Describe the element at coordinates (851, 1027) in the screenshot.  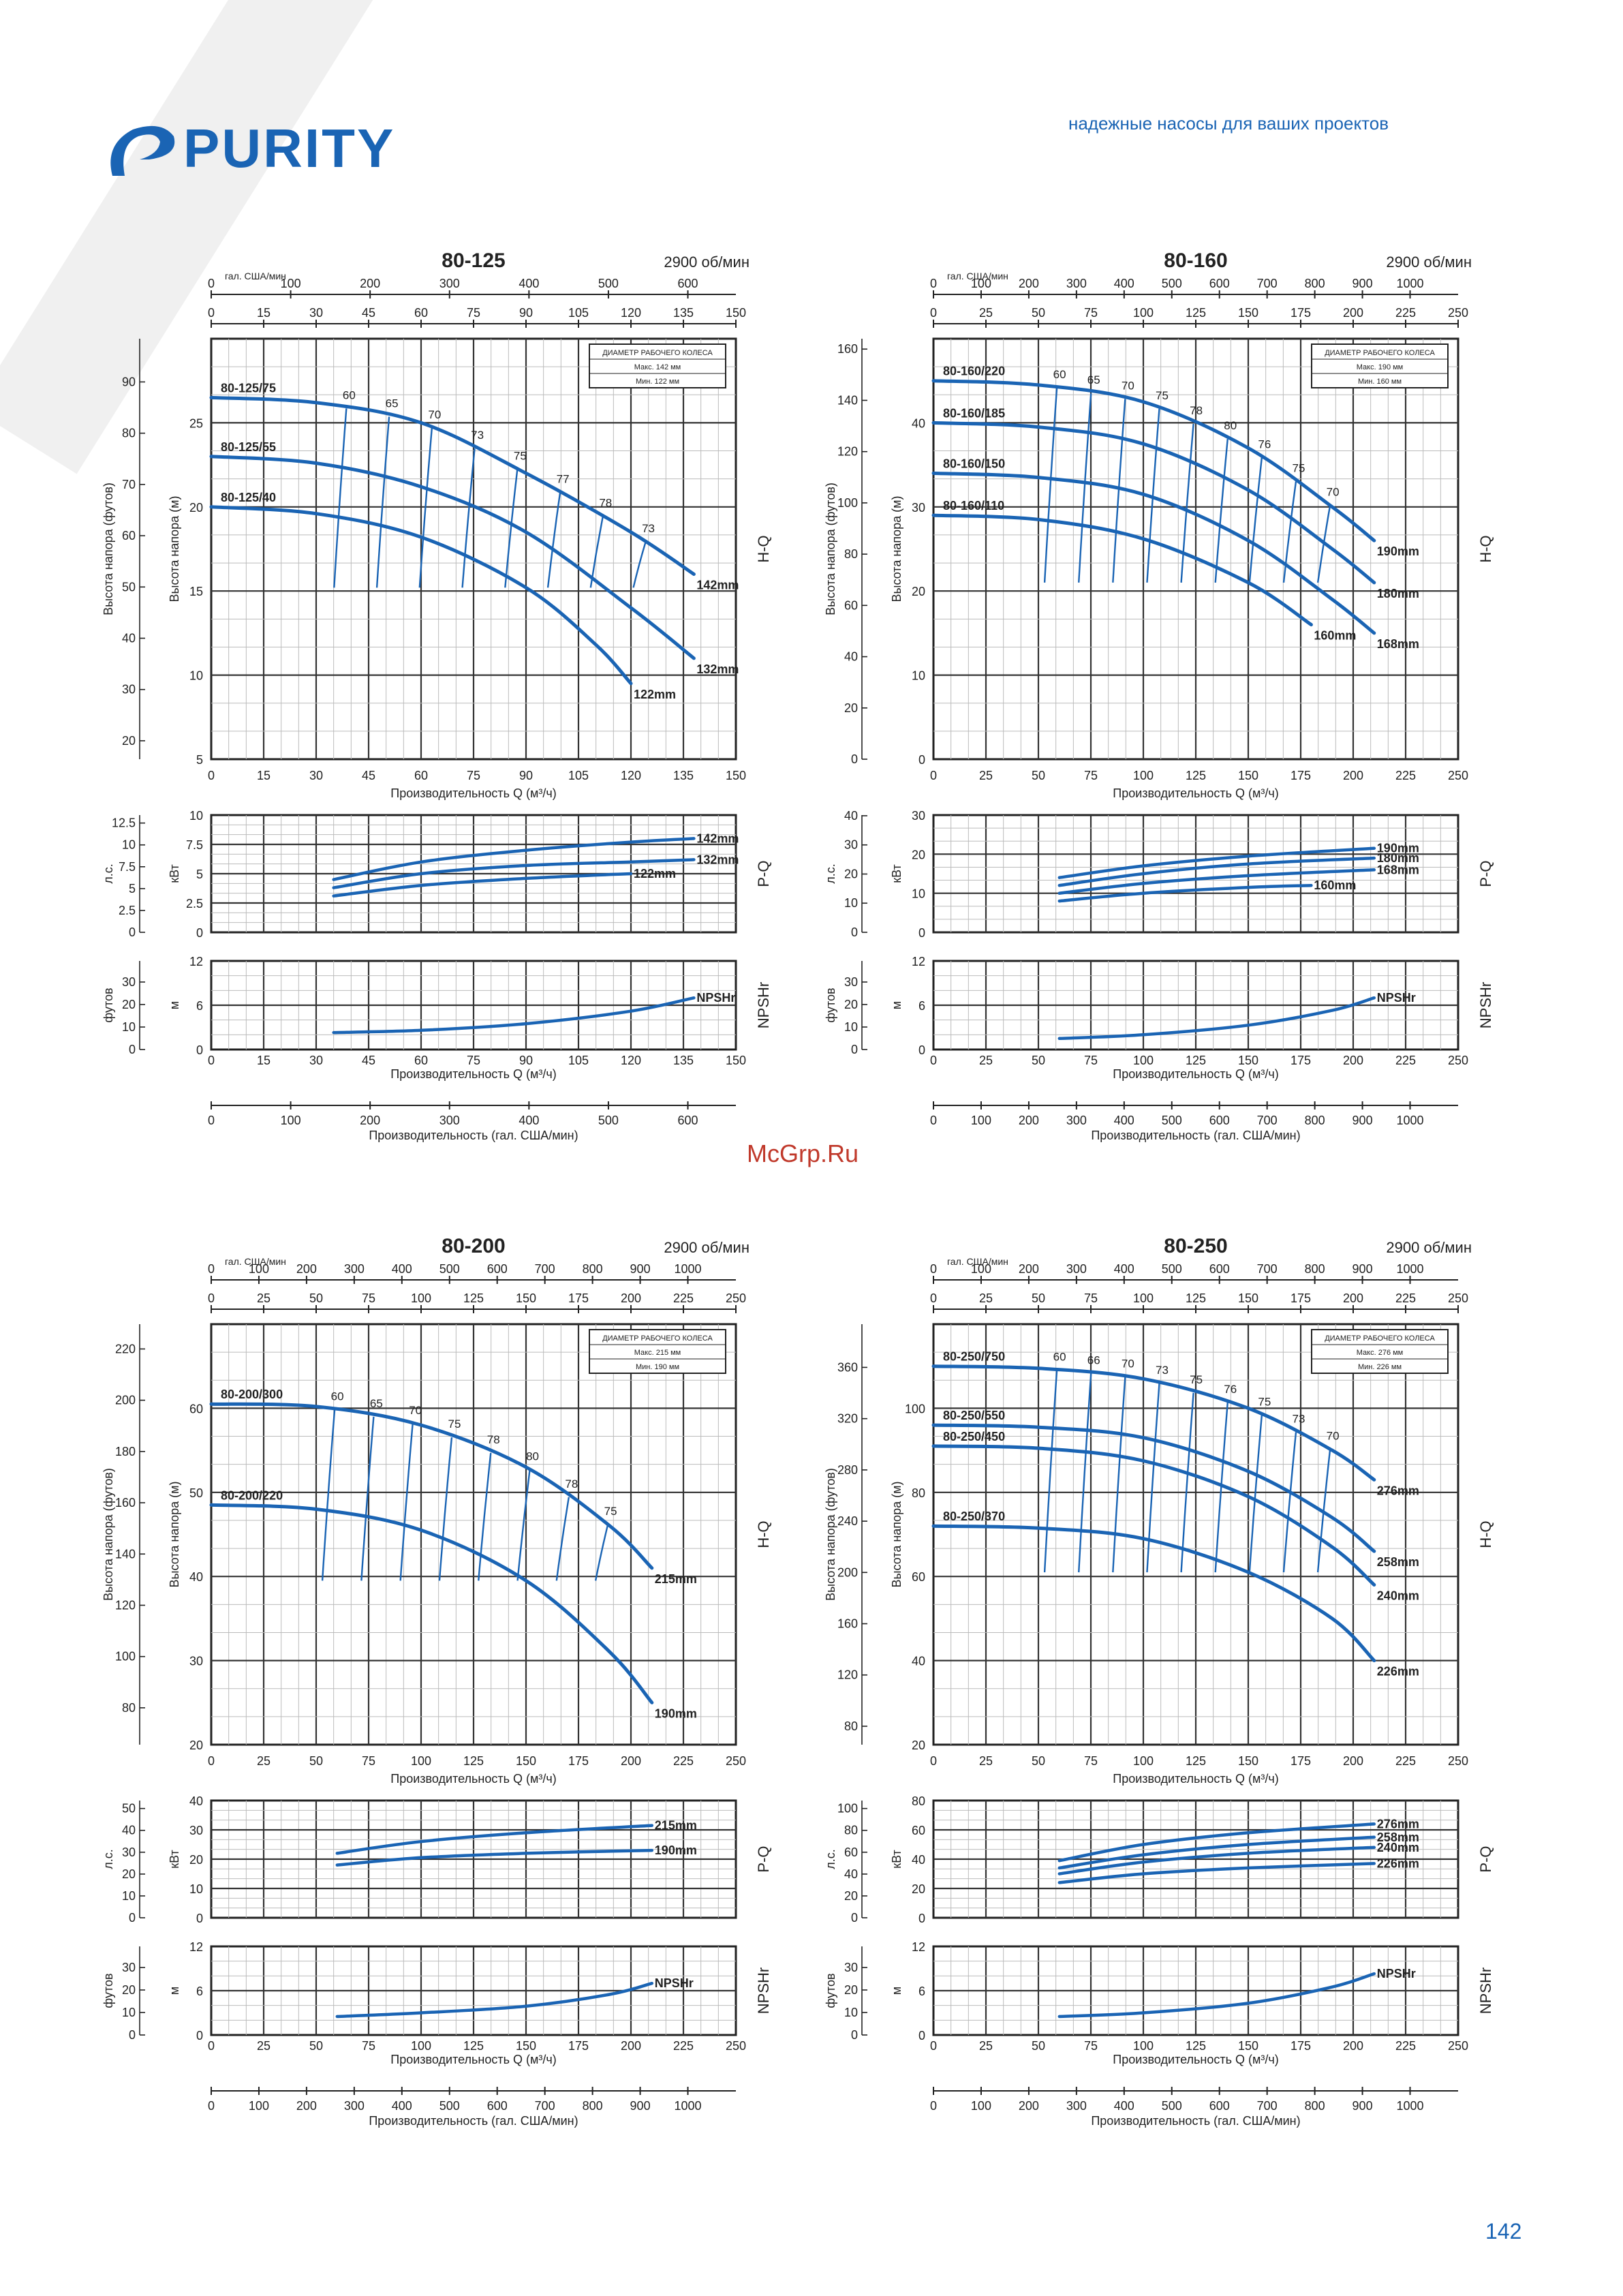
I see `npsh-secondary-tick-label: 10` at that location.